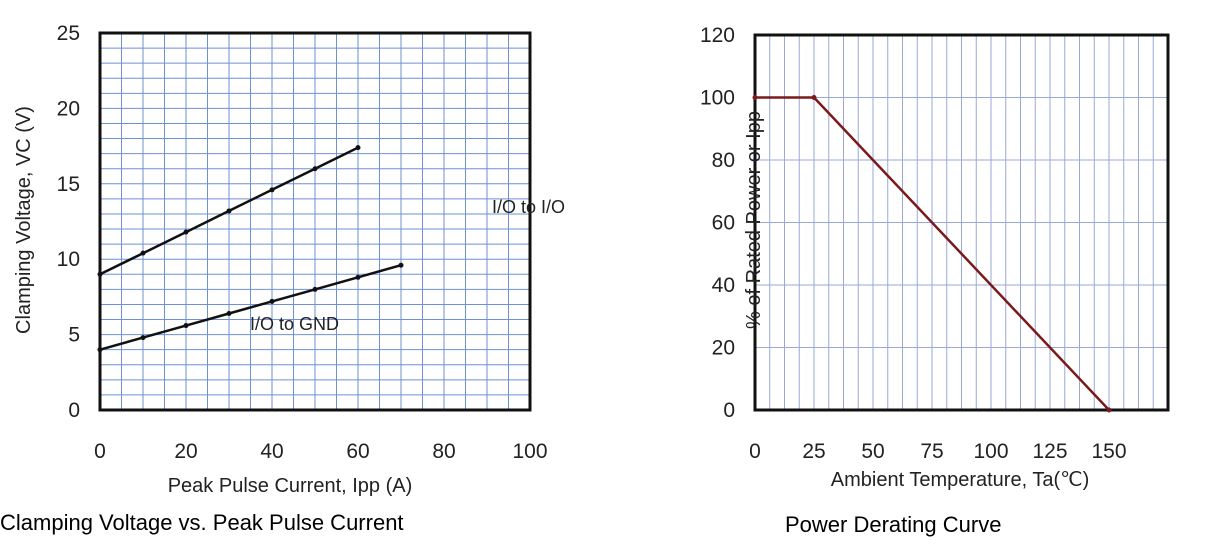 This screenshot has height=544, width=1206. I want to click on caption-left: Clamping Voltage vs. Peak Pulse Current, so click(202, 522).